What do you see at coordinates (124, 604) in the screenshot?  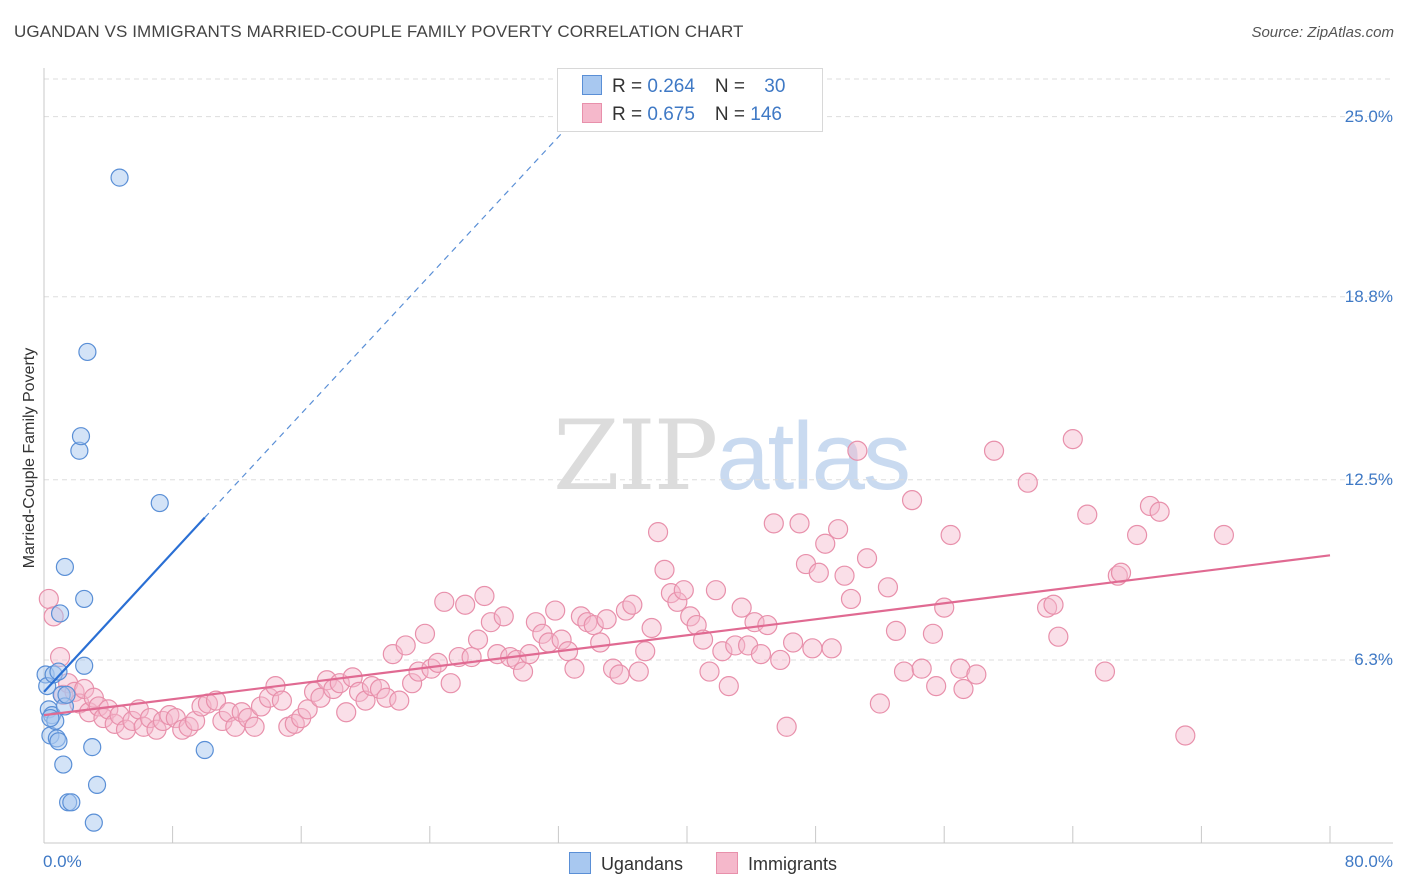 I see `ugandans-trend-line` at bounding box center [124, 604].